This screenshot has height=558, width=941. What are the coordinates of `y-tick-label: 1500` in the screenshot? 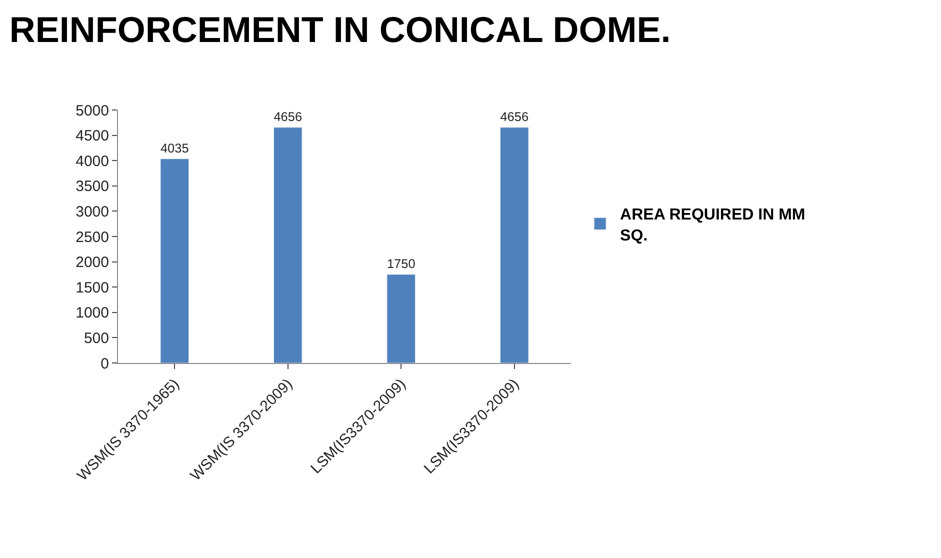 It's located at (92, 287).